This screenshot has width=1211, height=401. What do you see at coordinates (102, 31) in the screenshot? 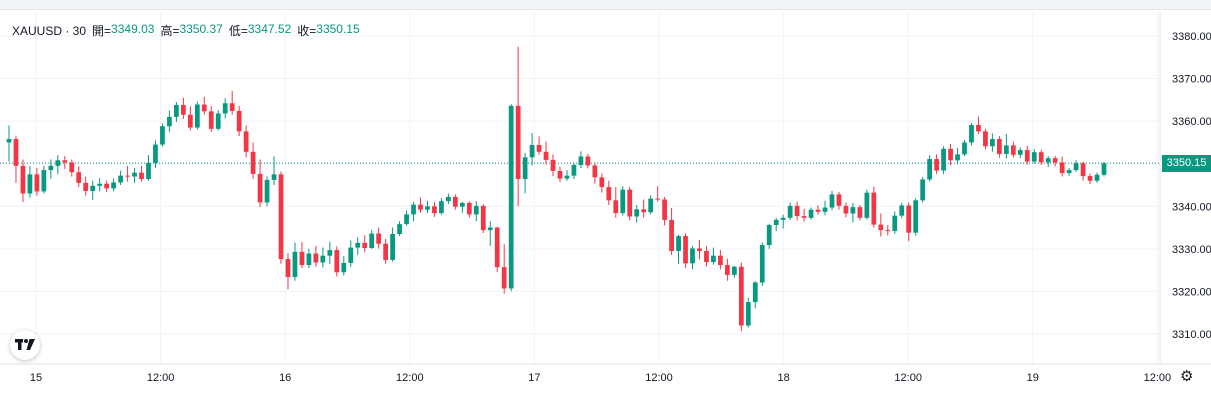
I see `open-label: 開=` at bounding box center [102, 31].